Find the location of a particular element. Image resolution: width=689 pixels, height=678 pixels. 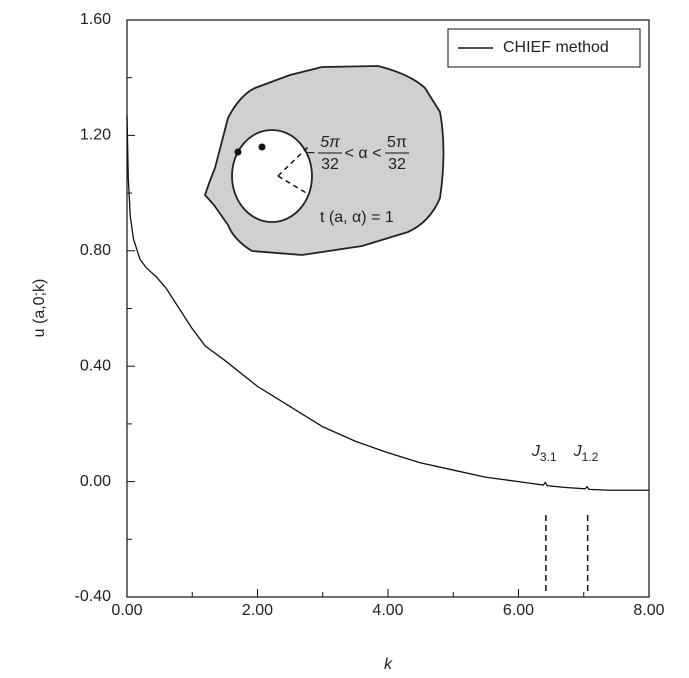

x-tick-label: 0.00 is located at coordinates (126, 610).